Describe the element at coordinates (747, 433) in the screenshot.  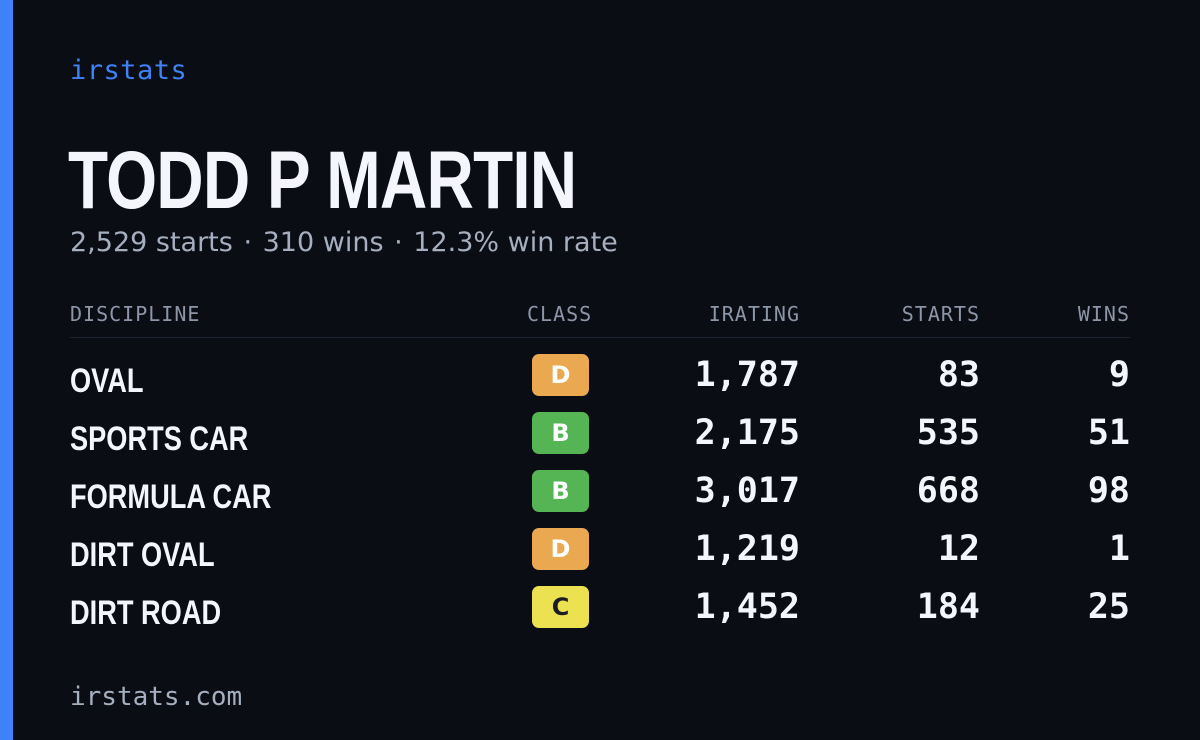
I see `irating-value: 2,175` at that location.